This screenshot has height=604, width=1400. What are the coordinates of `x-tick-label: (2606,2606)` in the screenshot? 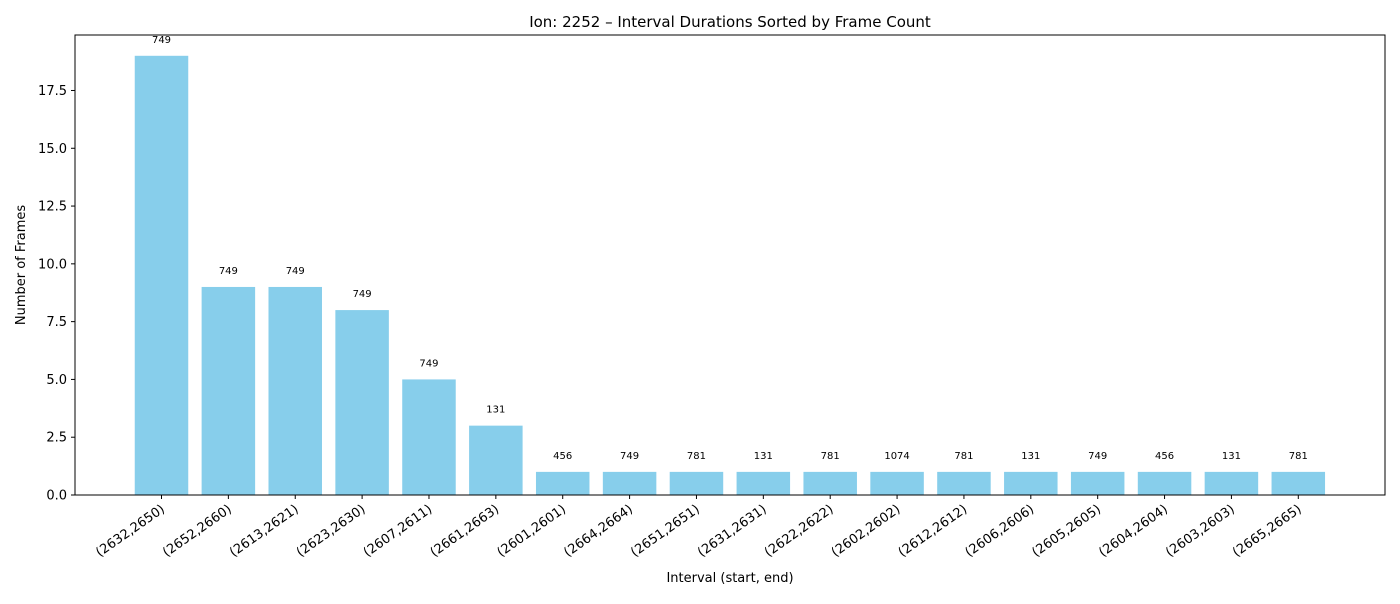 It's located at (1000, 531).